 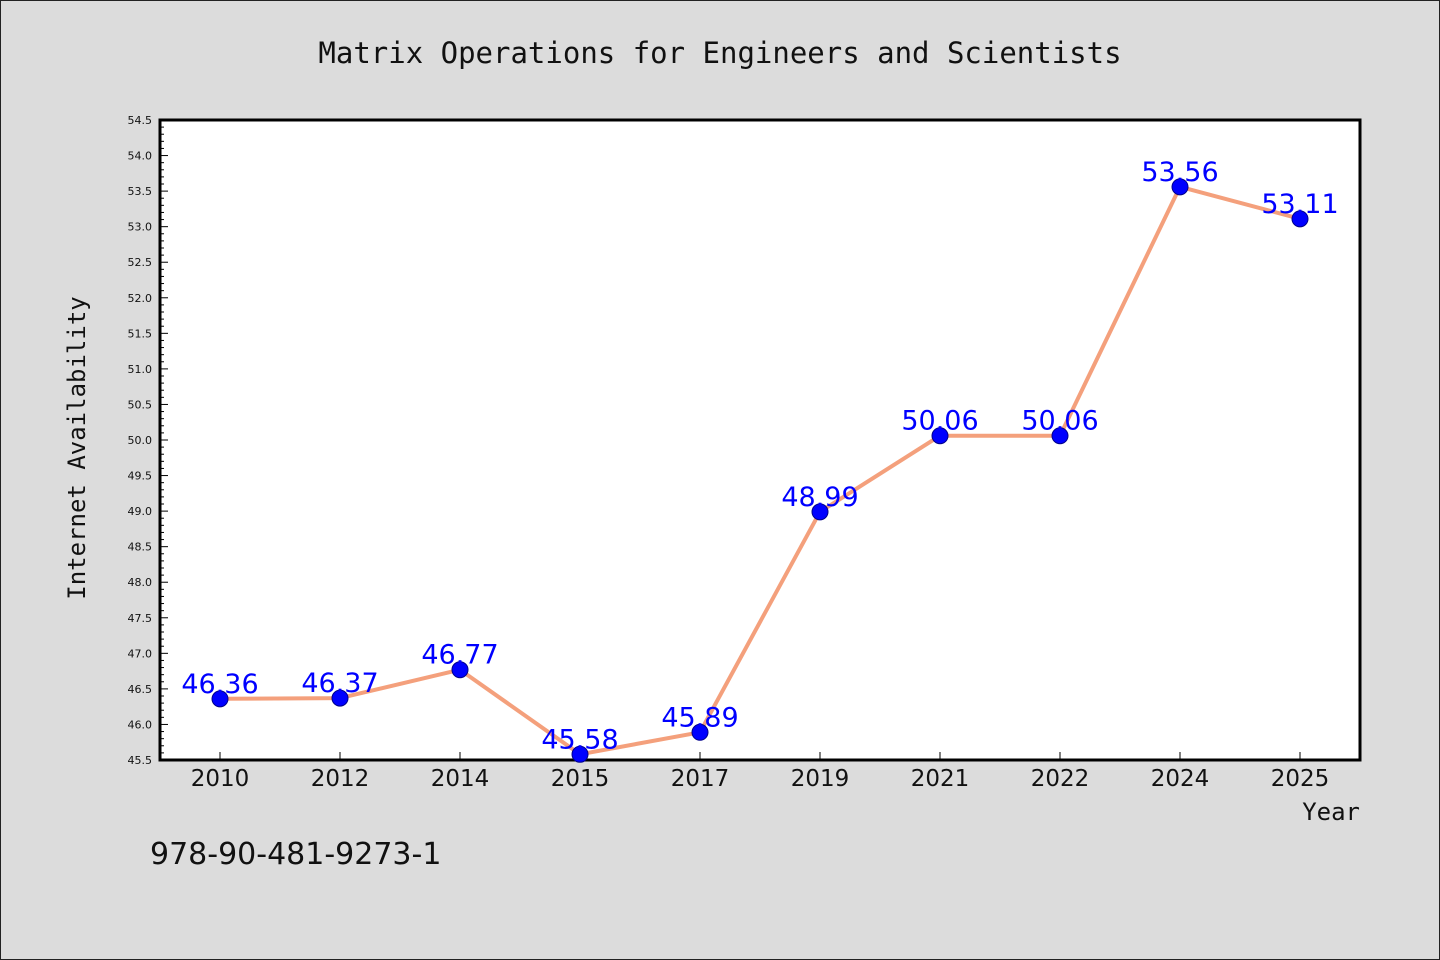 I want to click on y-tick-label: 49.0, so click(x=140, y=511).